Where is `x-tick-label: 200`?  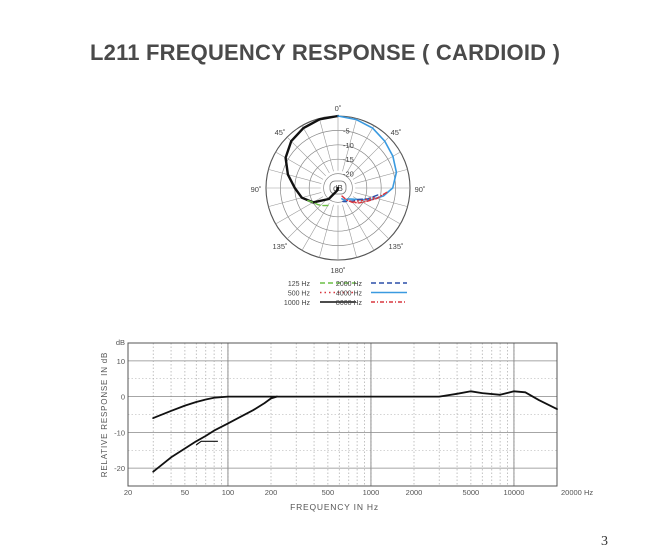
x-tick-label: 200 is located at coordinates (271, 492).